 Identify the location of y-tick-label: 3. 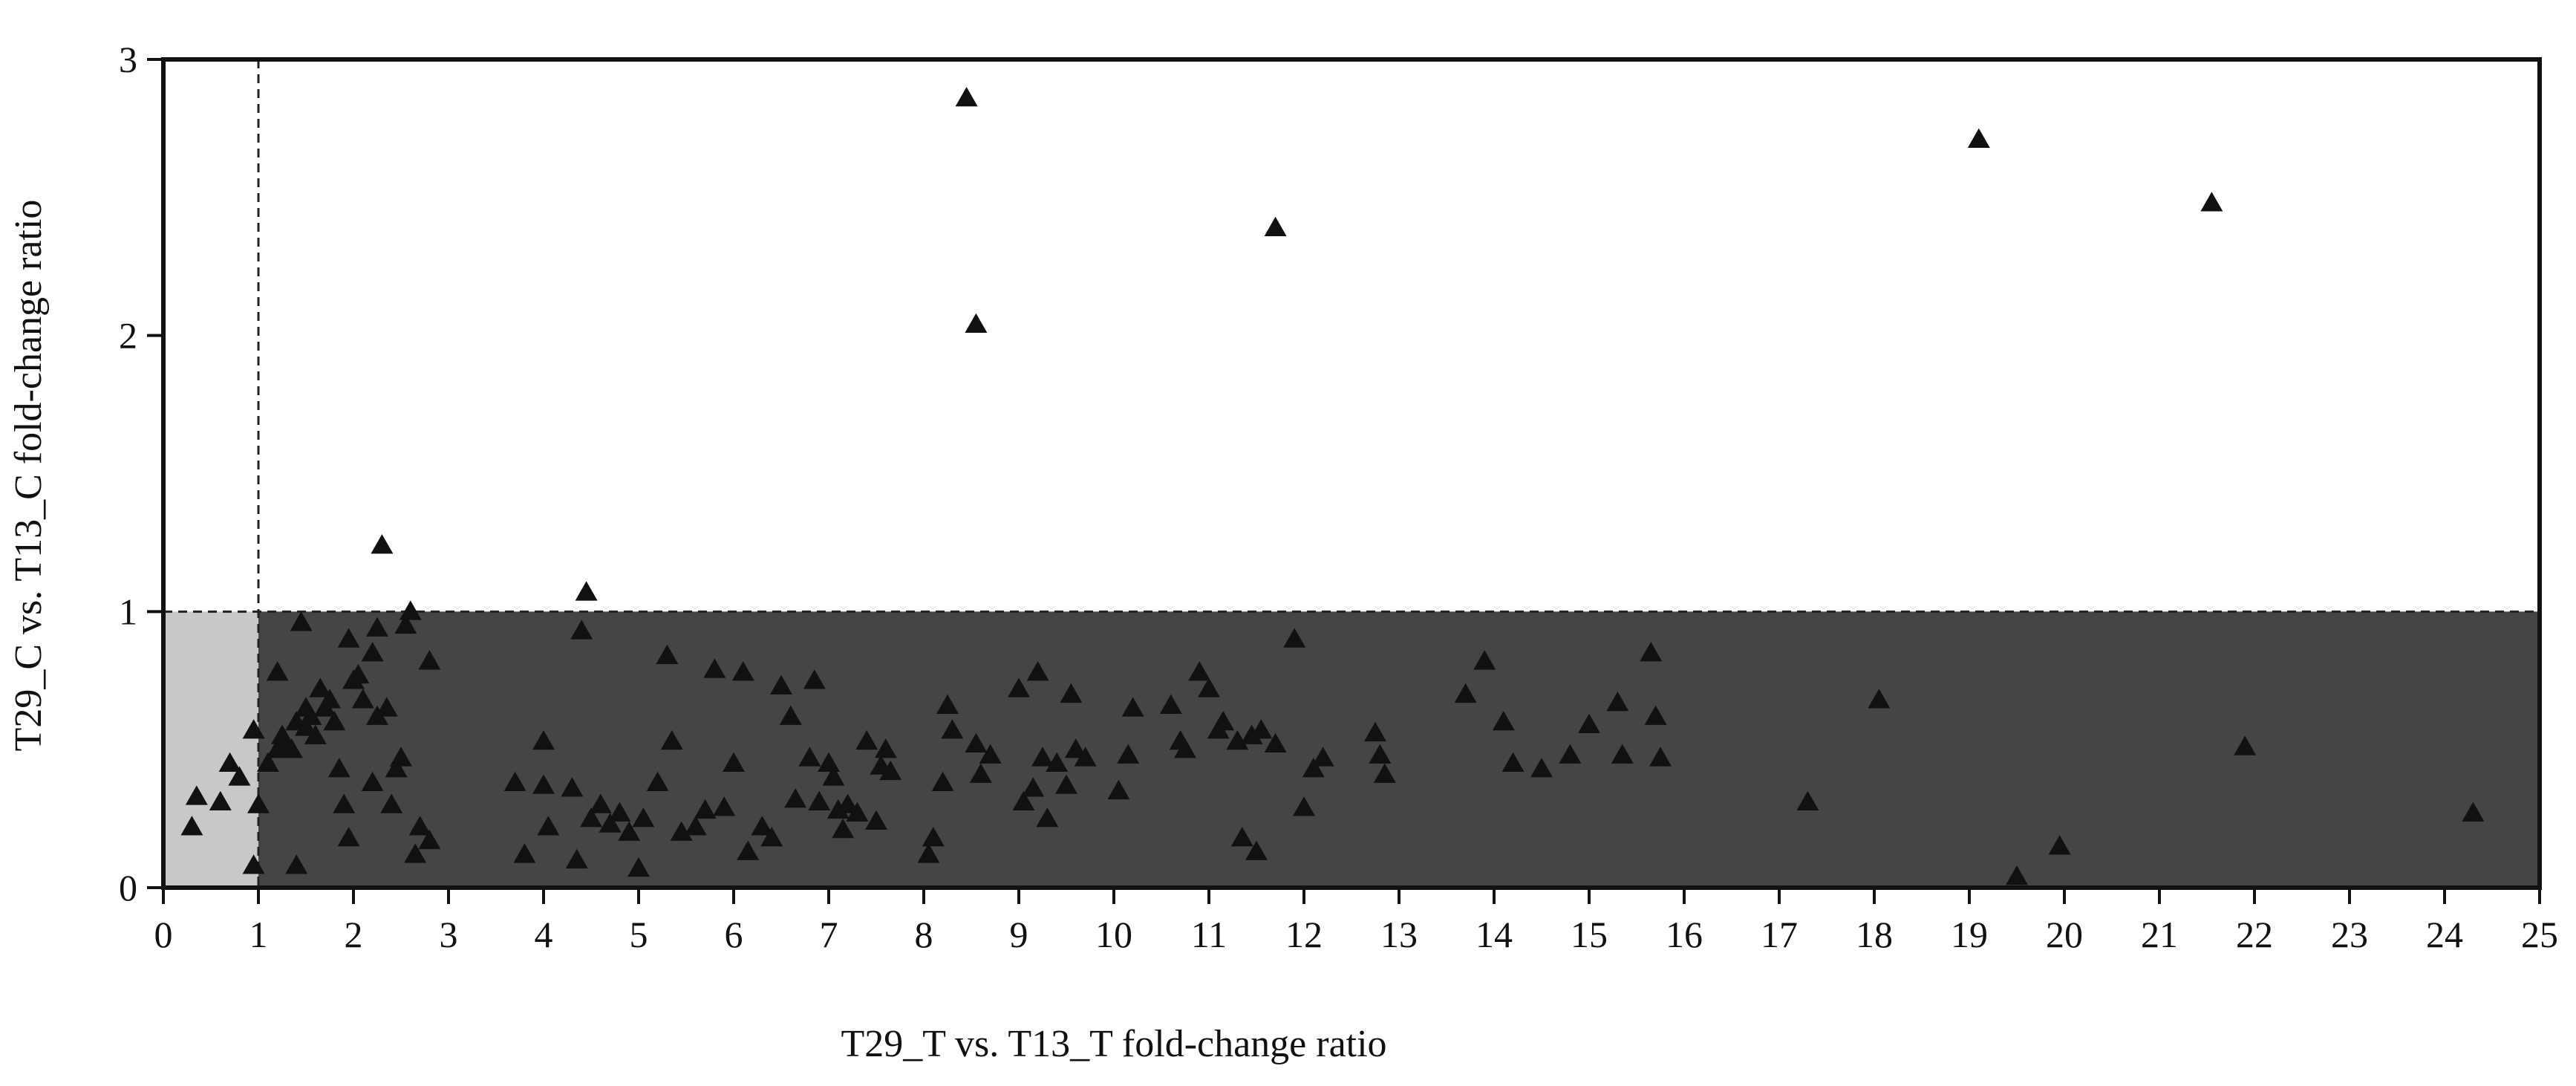
(128, 59).